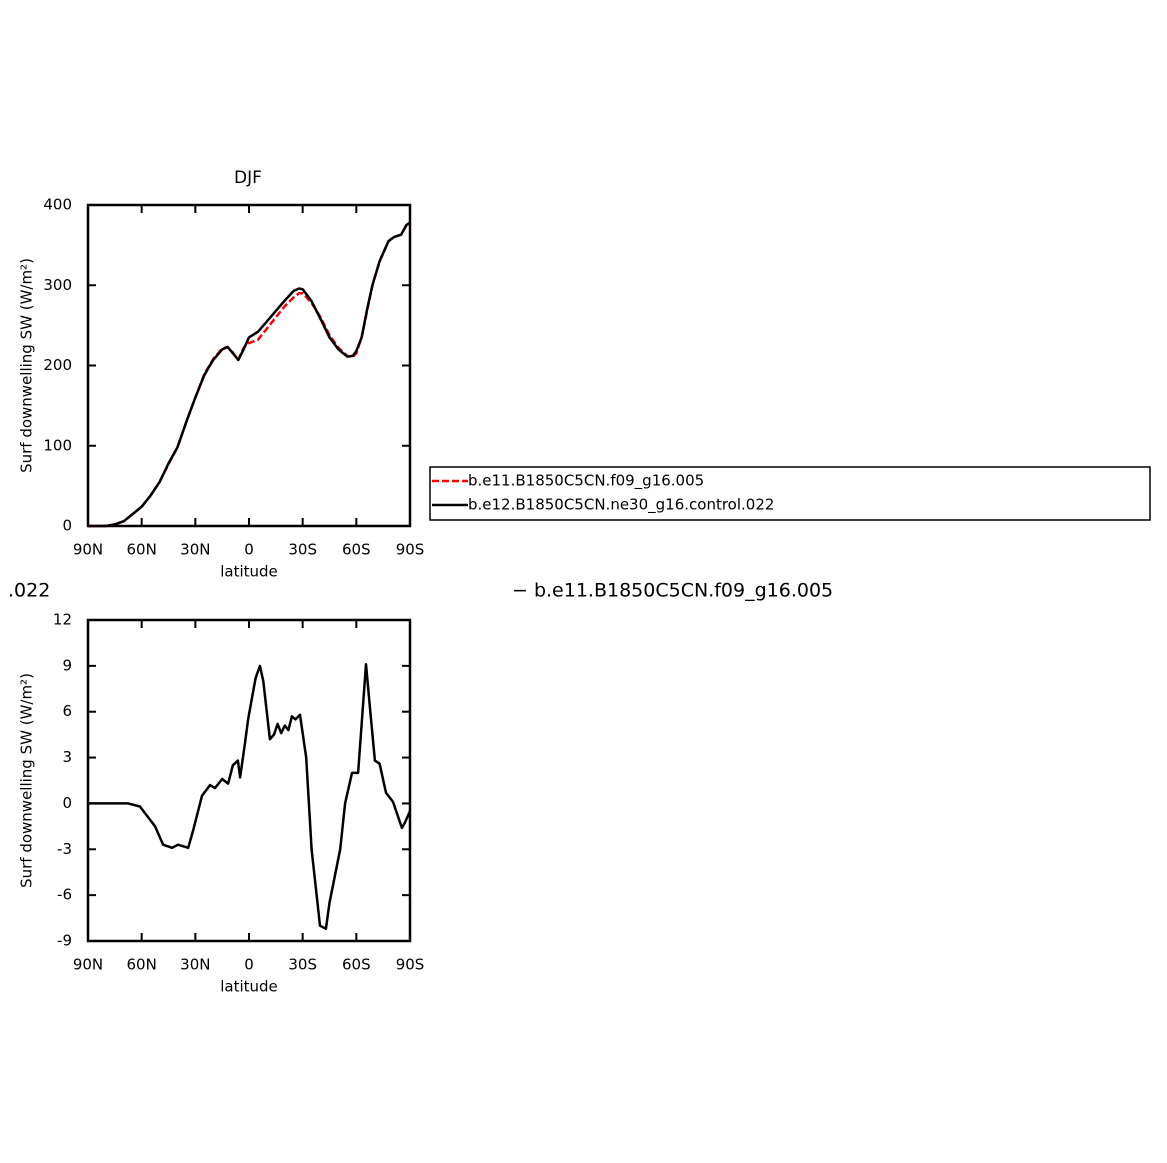  Describe the element at coordinates (57, 205) in the screenshot. I see `y-tick-label: 400` at that location.